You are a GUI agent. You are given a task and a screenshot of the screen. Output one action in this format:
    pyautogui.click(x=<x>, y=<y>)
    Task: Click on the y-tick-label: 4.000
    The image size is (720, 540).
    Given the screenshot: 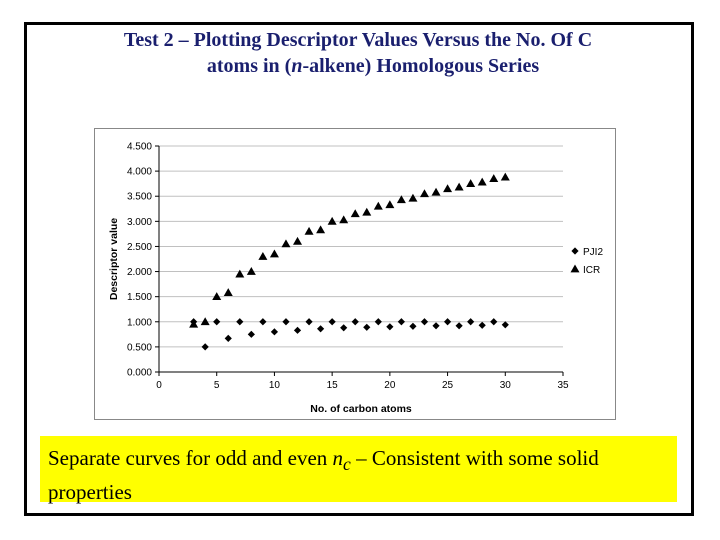 What is the action you would take?
    pyautogui.click(x=139, y=172)
    